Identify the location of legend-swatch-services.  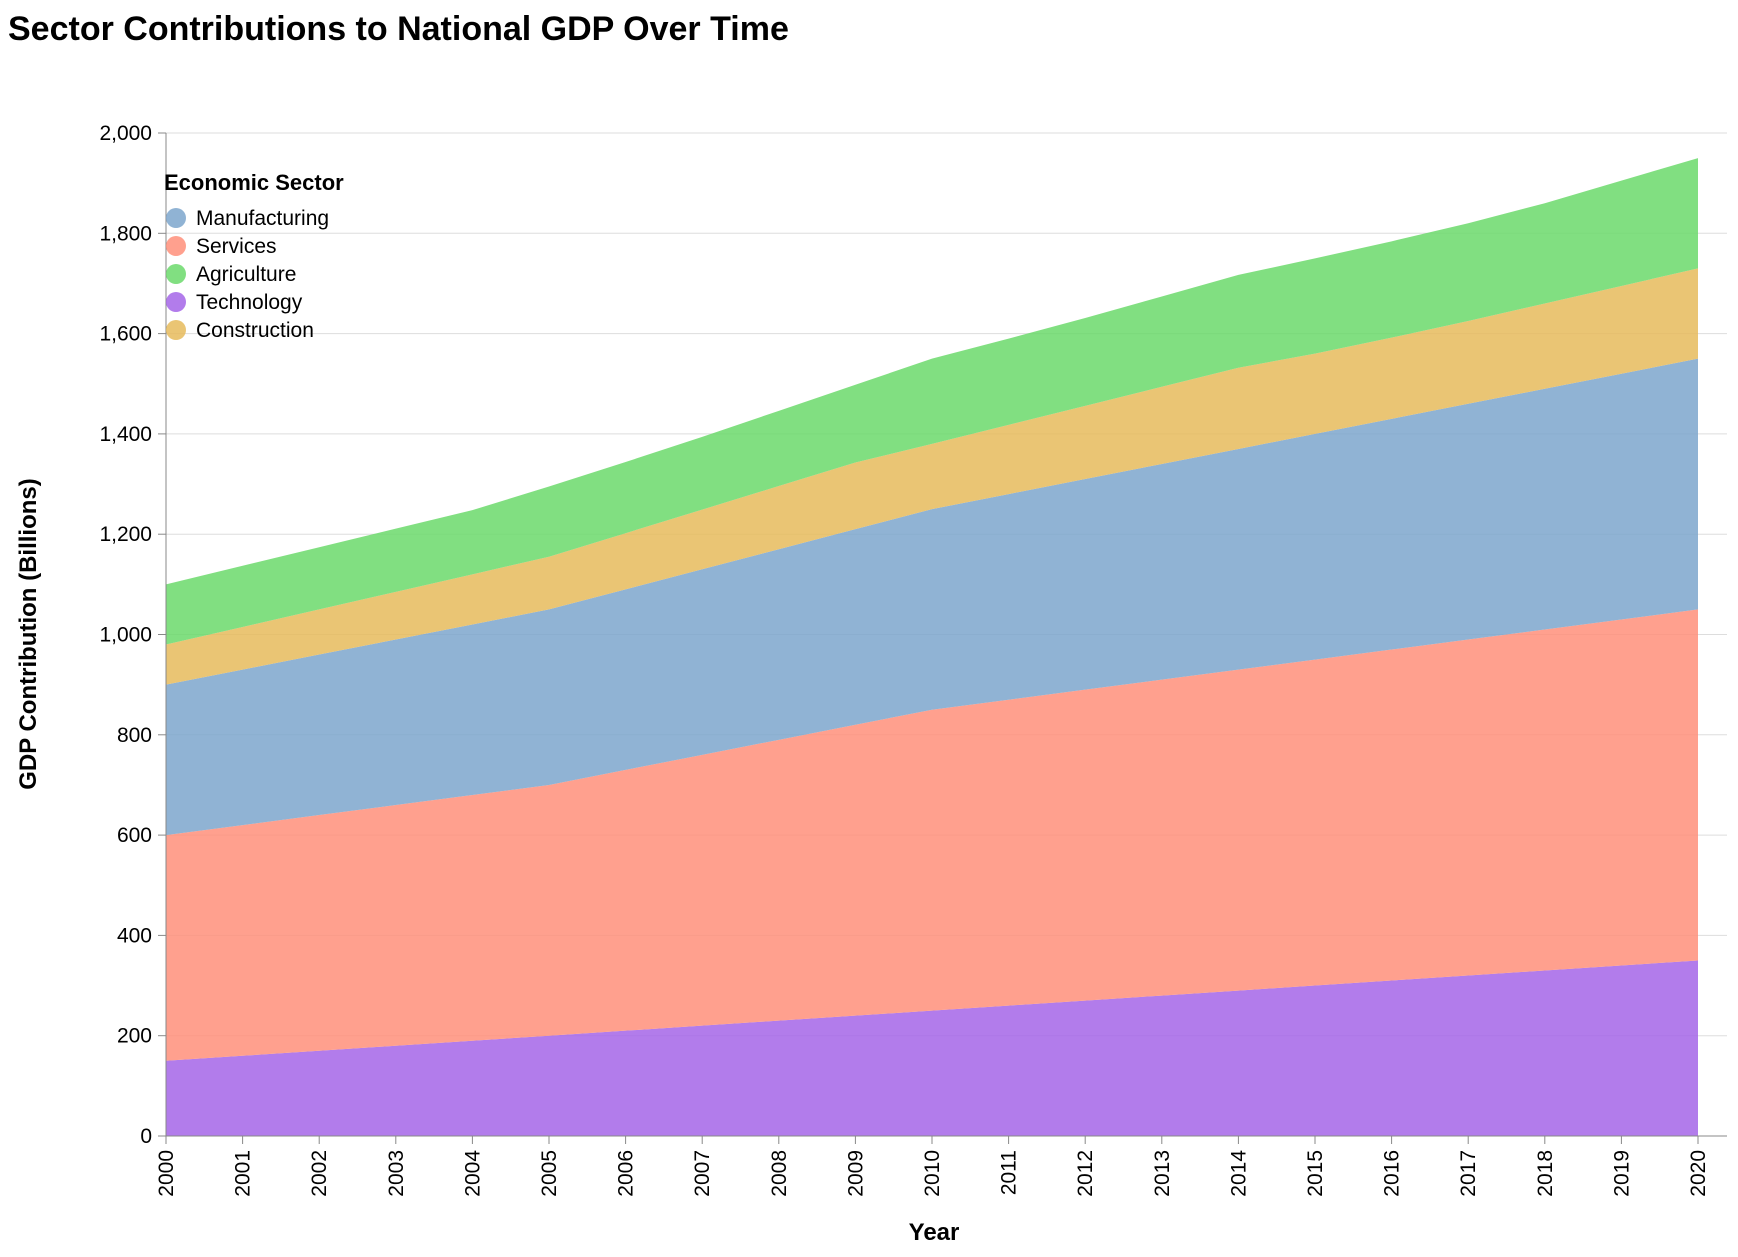
(176, 246).